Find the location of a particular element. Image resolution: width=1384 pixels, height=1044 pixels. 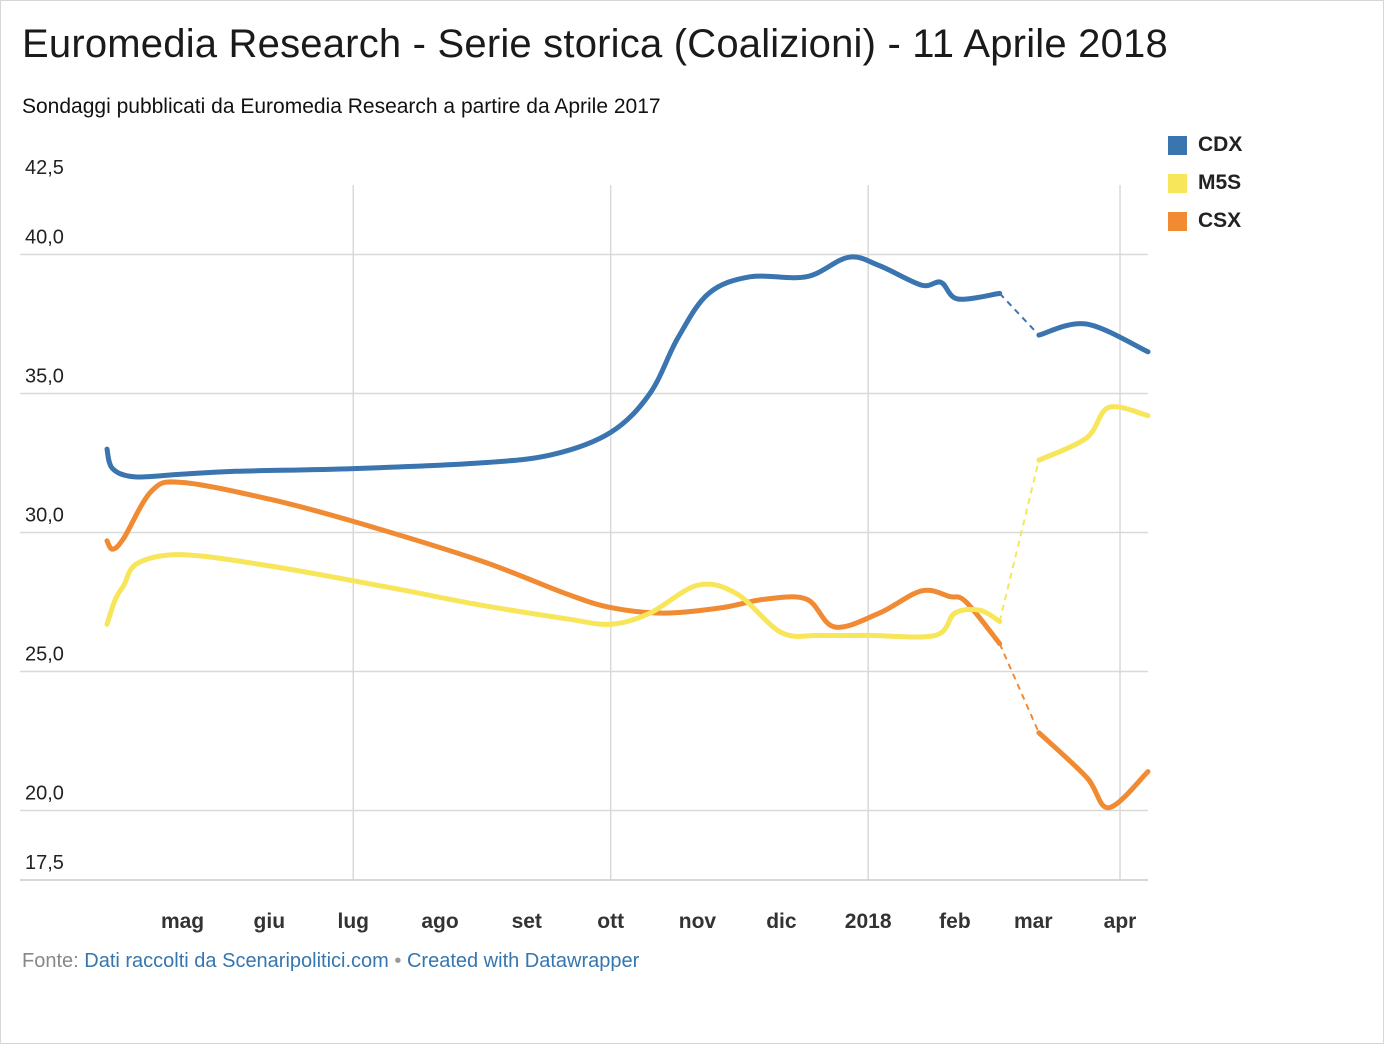

y-tick-label: 40,0 is located at coordinates (44, 238).